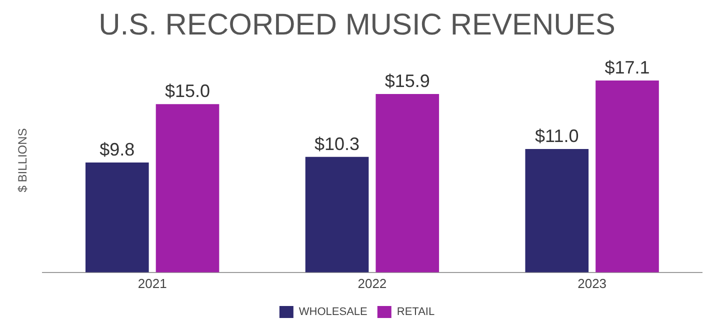 Image resolution: width=720 pixels, height=336 pixels. I want to click on legend-label: WHOLESALE, so click(333, 312).